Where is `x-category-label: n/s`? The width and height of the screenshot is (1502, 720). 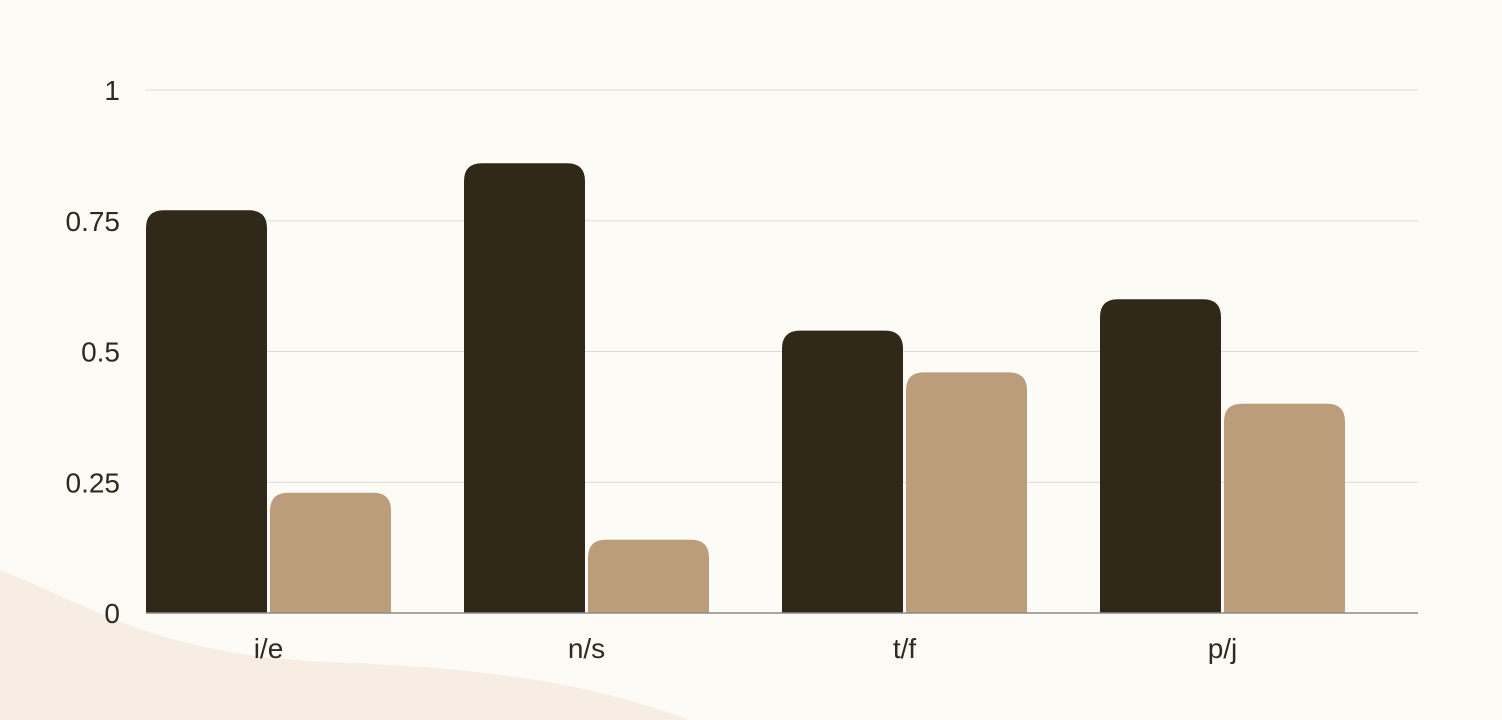
x-category-label: n/s is located at coordinates (586, 648).